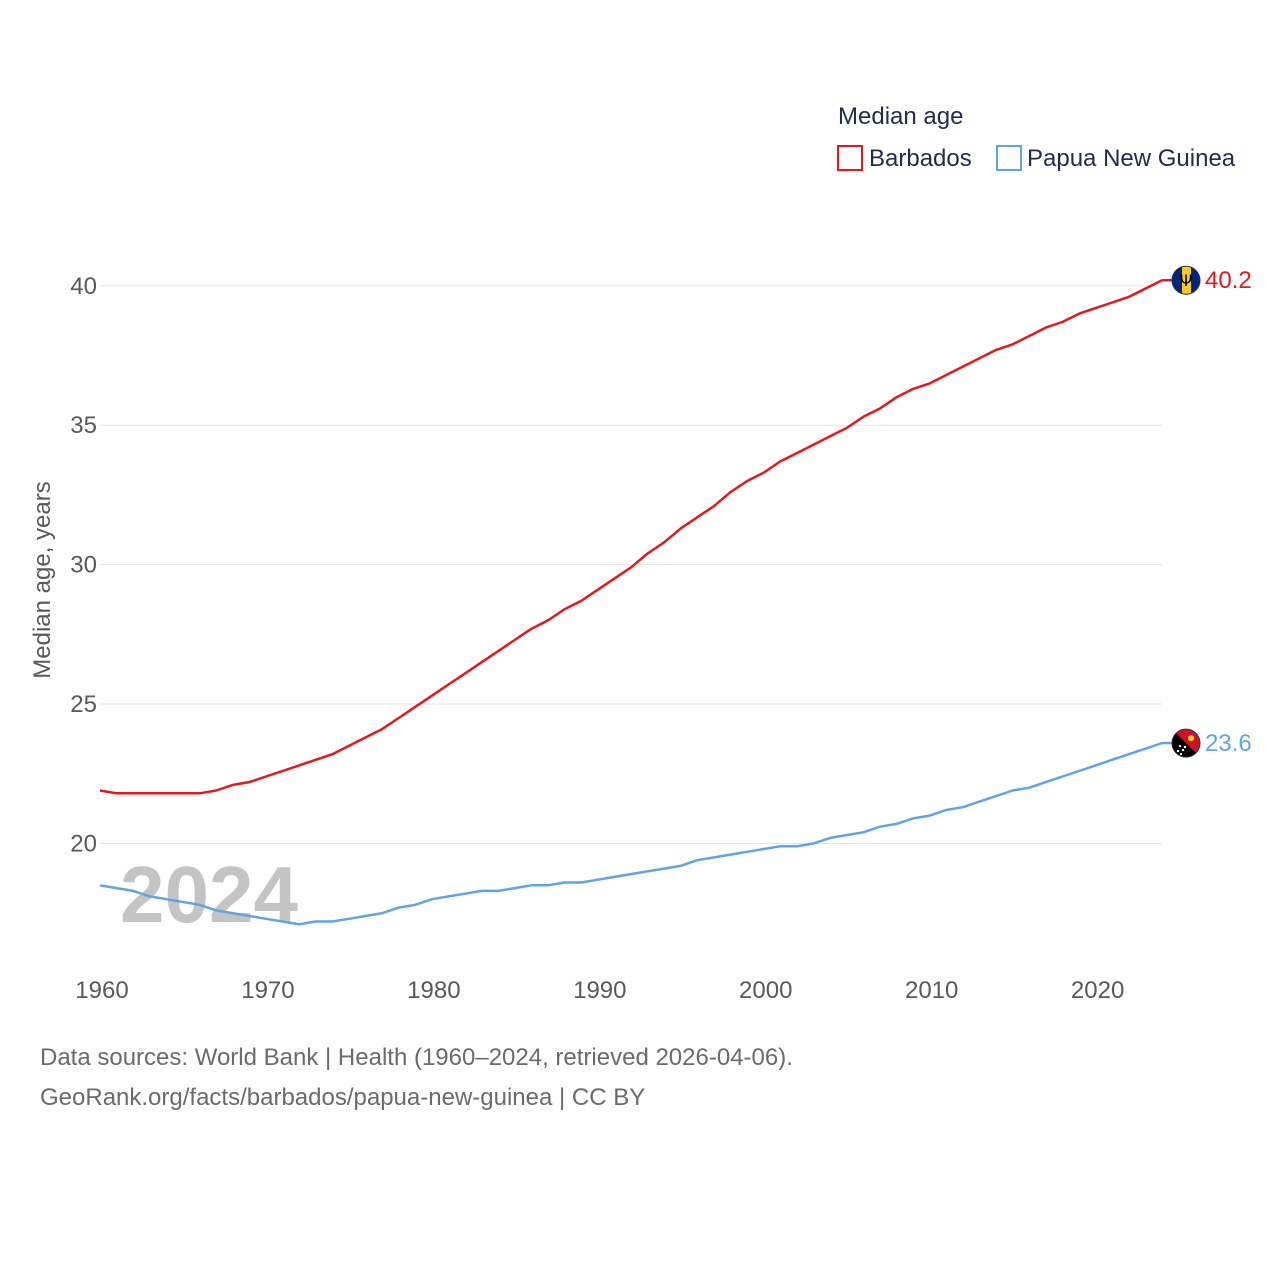 The width and height of the screenshot is (1280, 1280). What do you see at coordinates (850, 158) in the screenshot?
I see `legend-swatch-barbados` at bounding box center [850, 158].